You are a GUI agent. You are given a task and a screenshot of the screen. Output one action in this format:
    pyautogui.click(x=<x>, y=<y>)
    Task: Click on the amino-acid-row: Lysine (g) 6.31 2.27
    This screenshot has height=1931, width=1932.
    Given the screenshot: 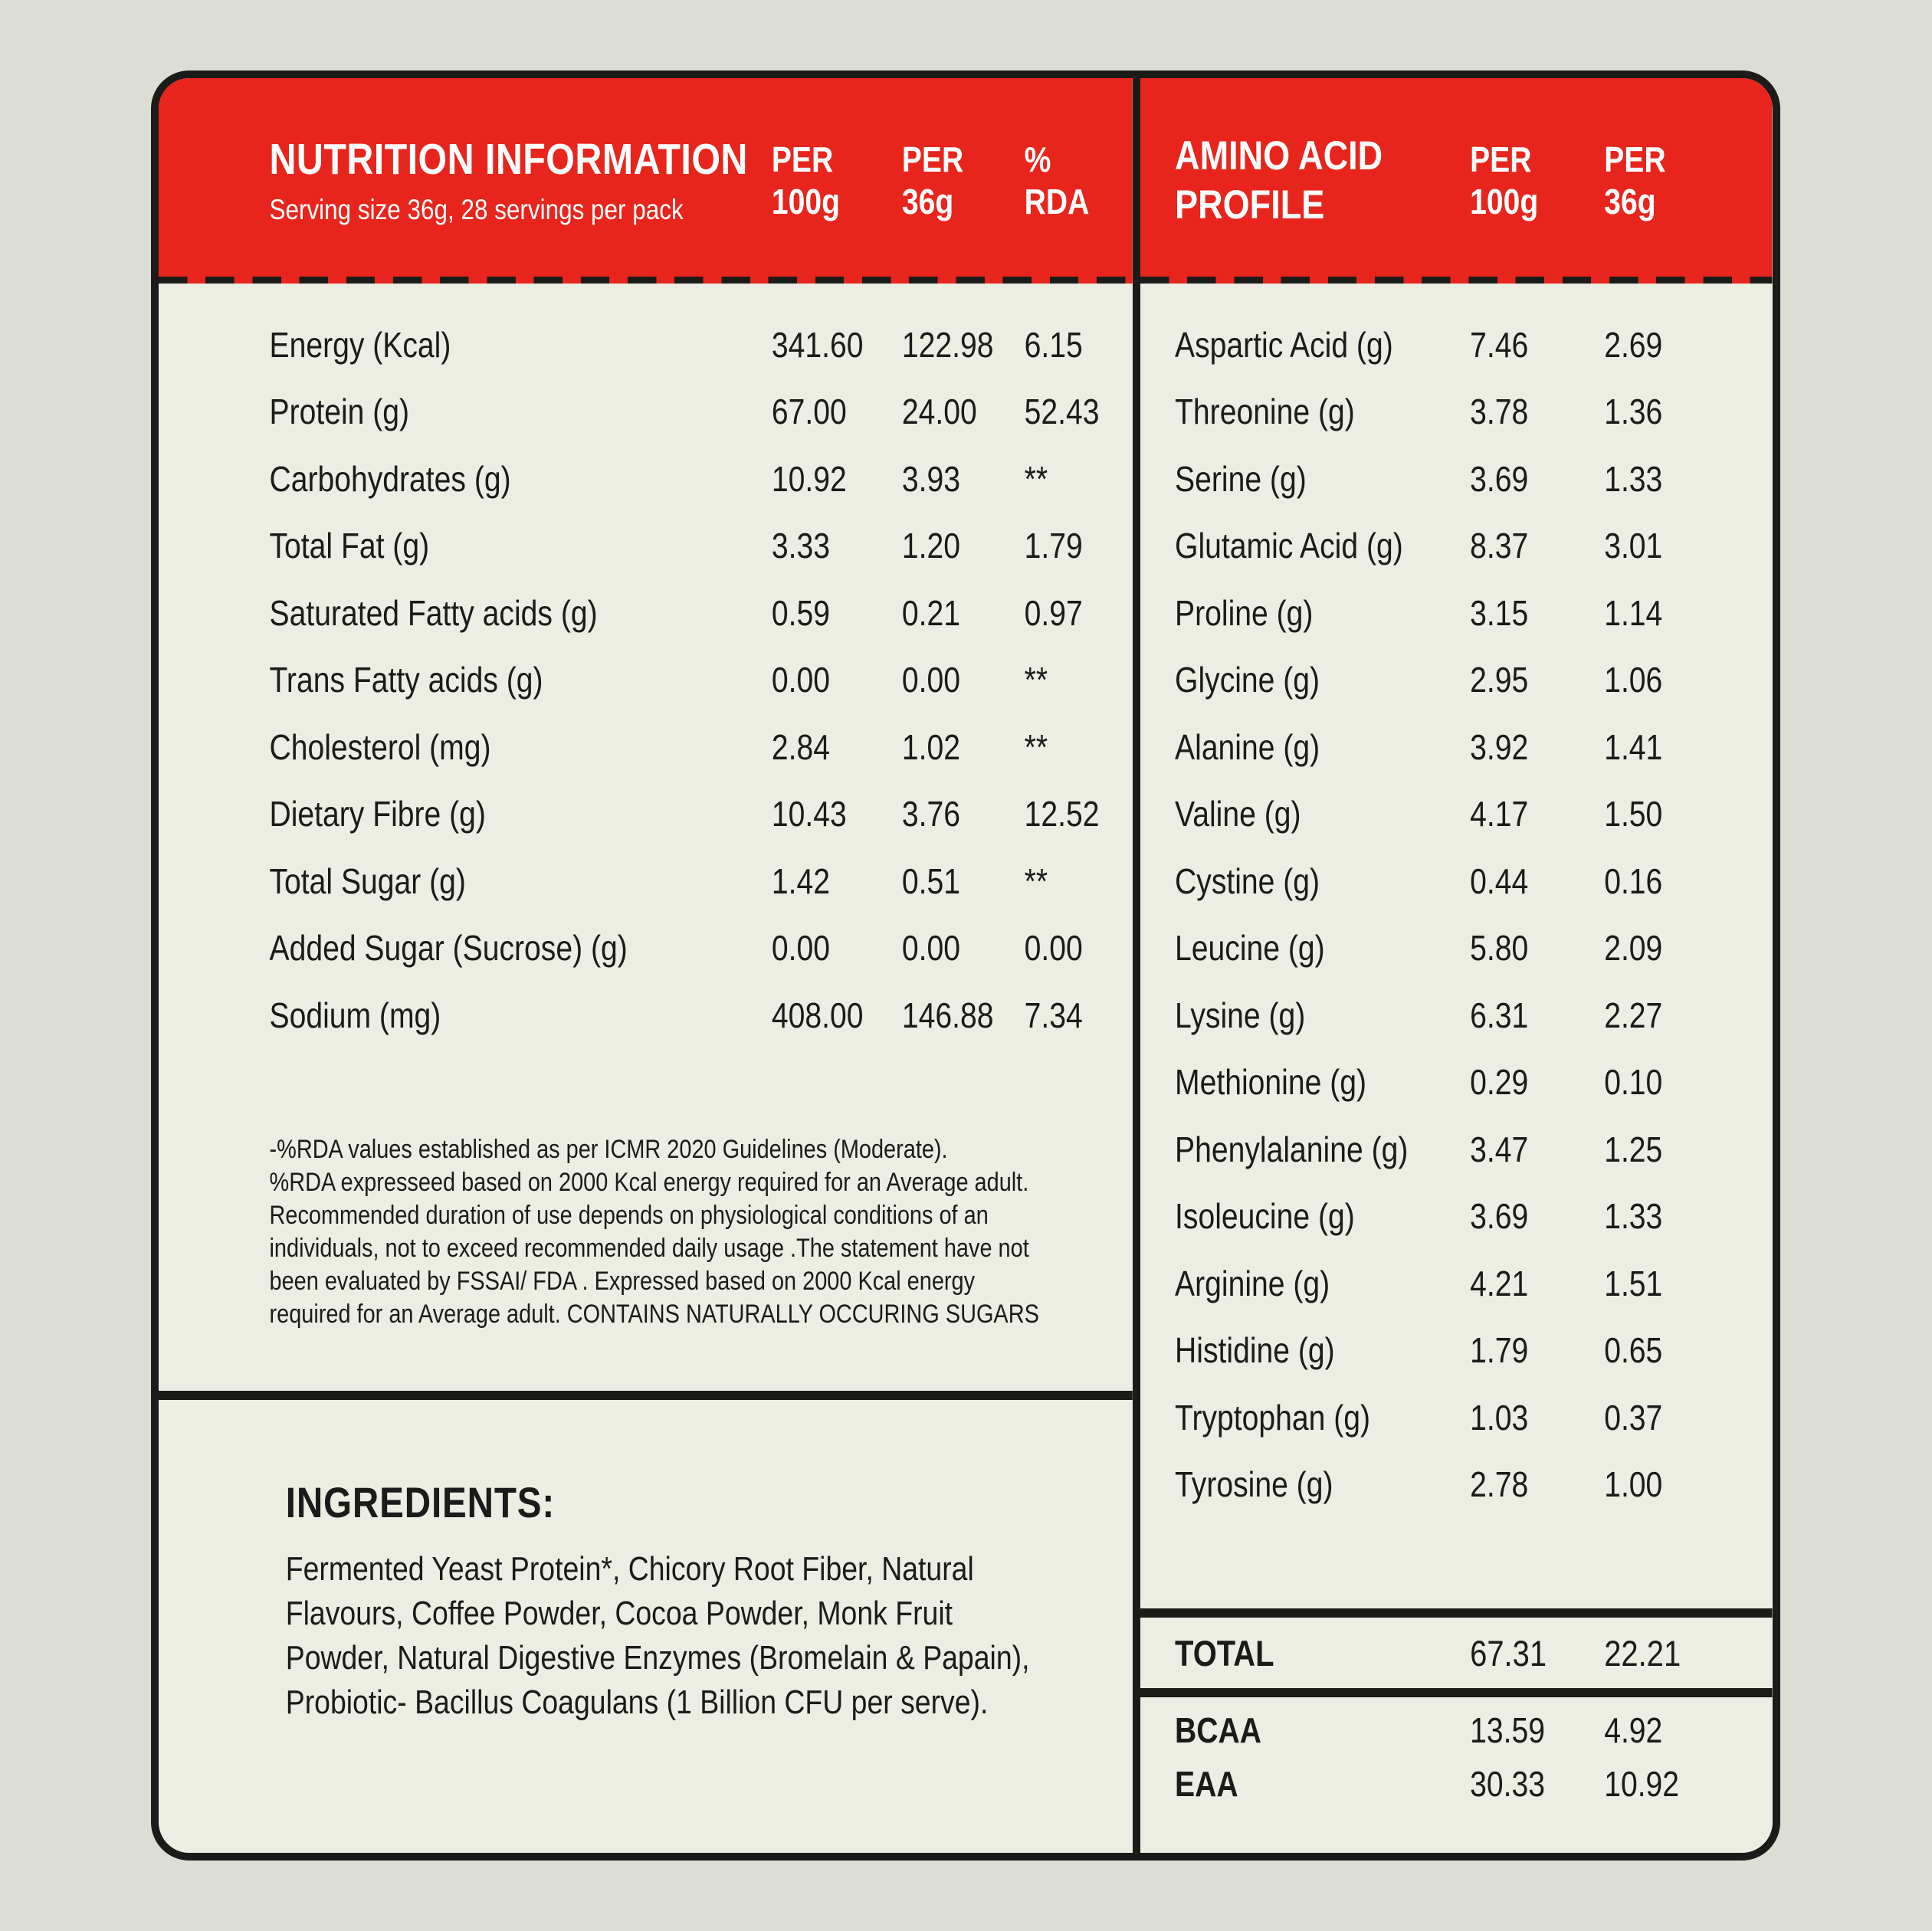 What is the action you would take?
    pyautogui.click(x=1456, y=1015)
    